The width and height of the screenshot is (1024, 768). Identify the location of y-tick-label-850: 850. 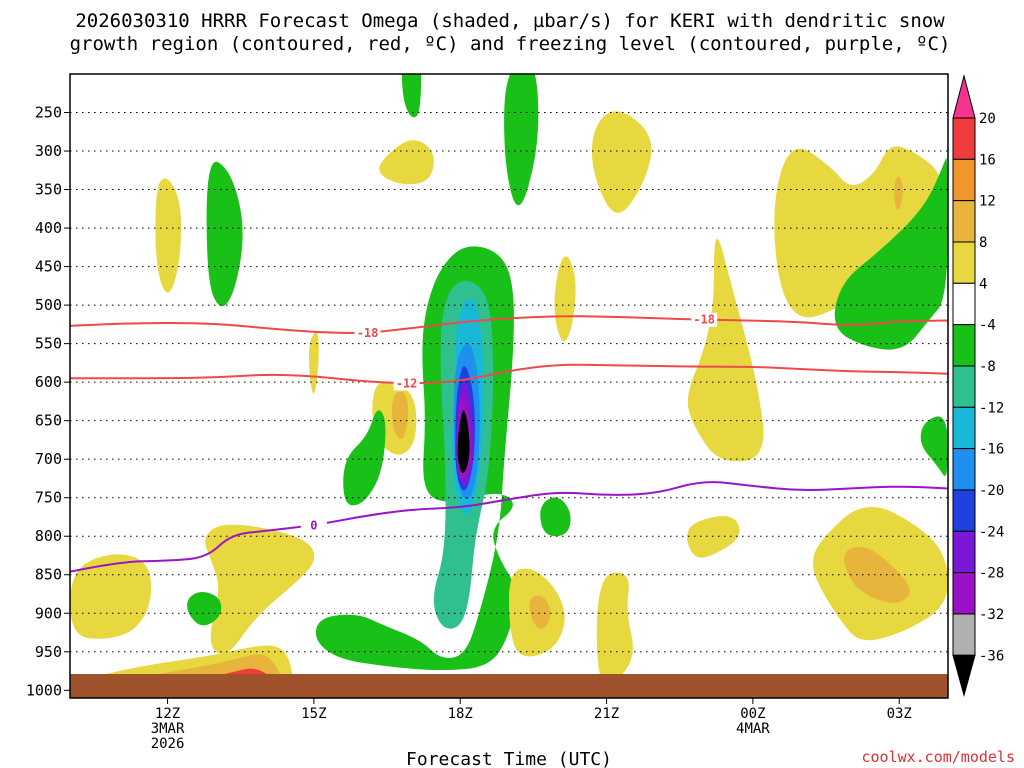
(48, 575).